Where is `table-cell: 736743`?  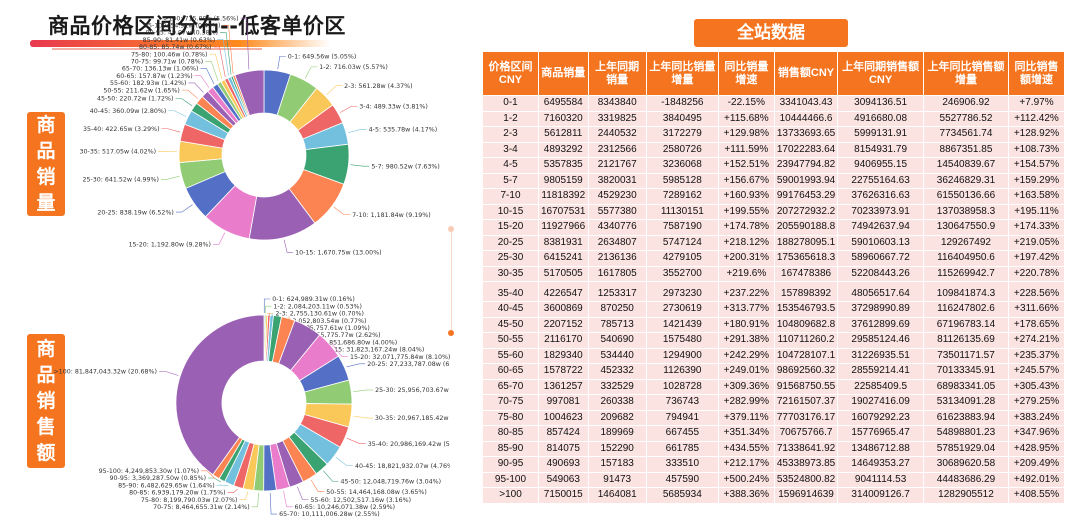 table-cell: 736743 is located at coordinates (682, 402).